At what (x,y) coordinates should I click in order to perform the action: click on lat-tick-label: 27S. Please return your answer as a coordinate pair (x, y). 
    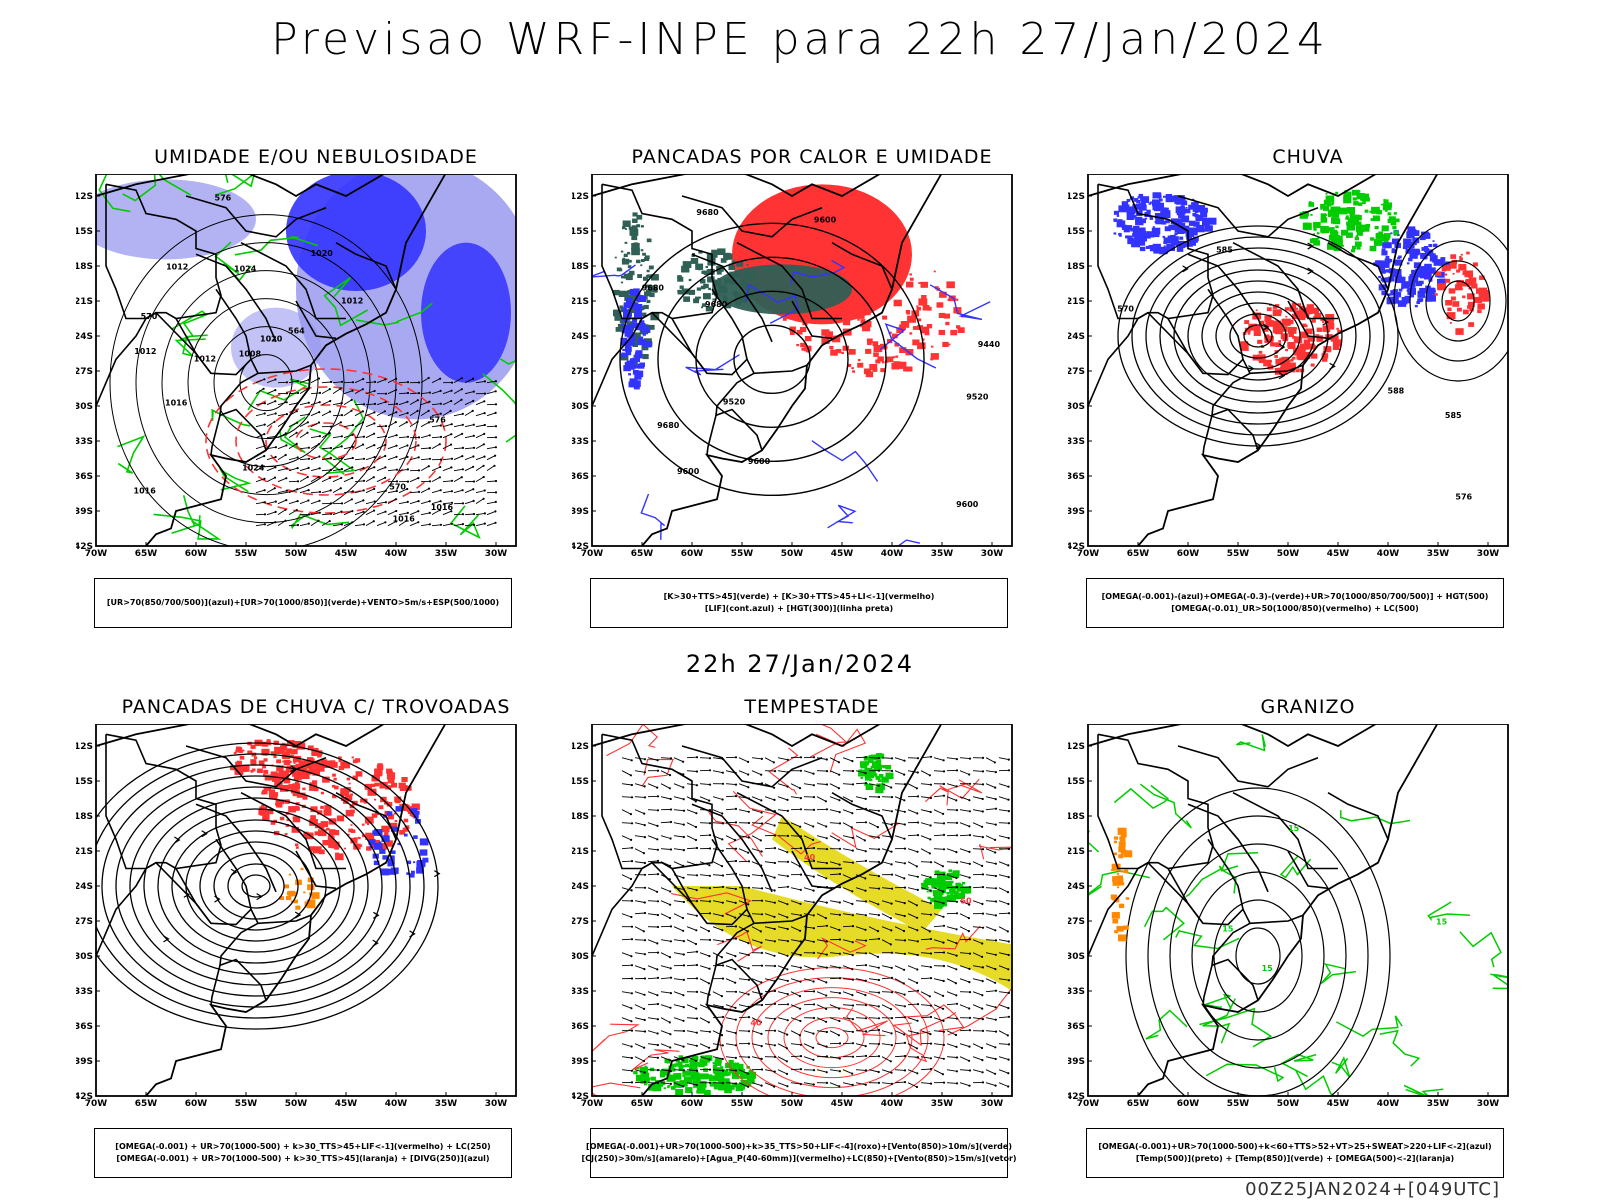
    Looking at the image, I should click on (1076, 372).